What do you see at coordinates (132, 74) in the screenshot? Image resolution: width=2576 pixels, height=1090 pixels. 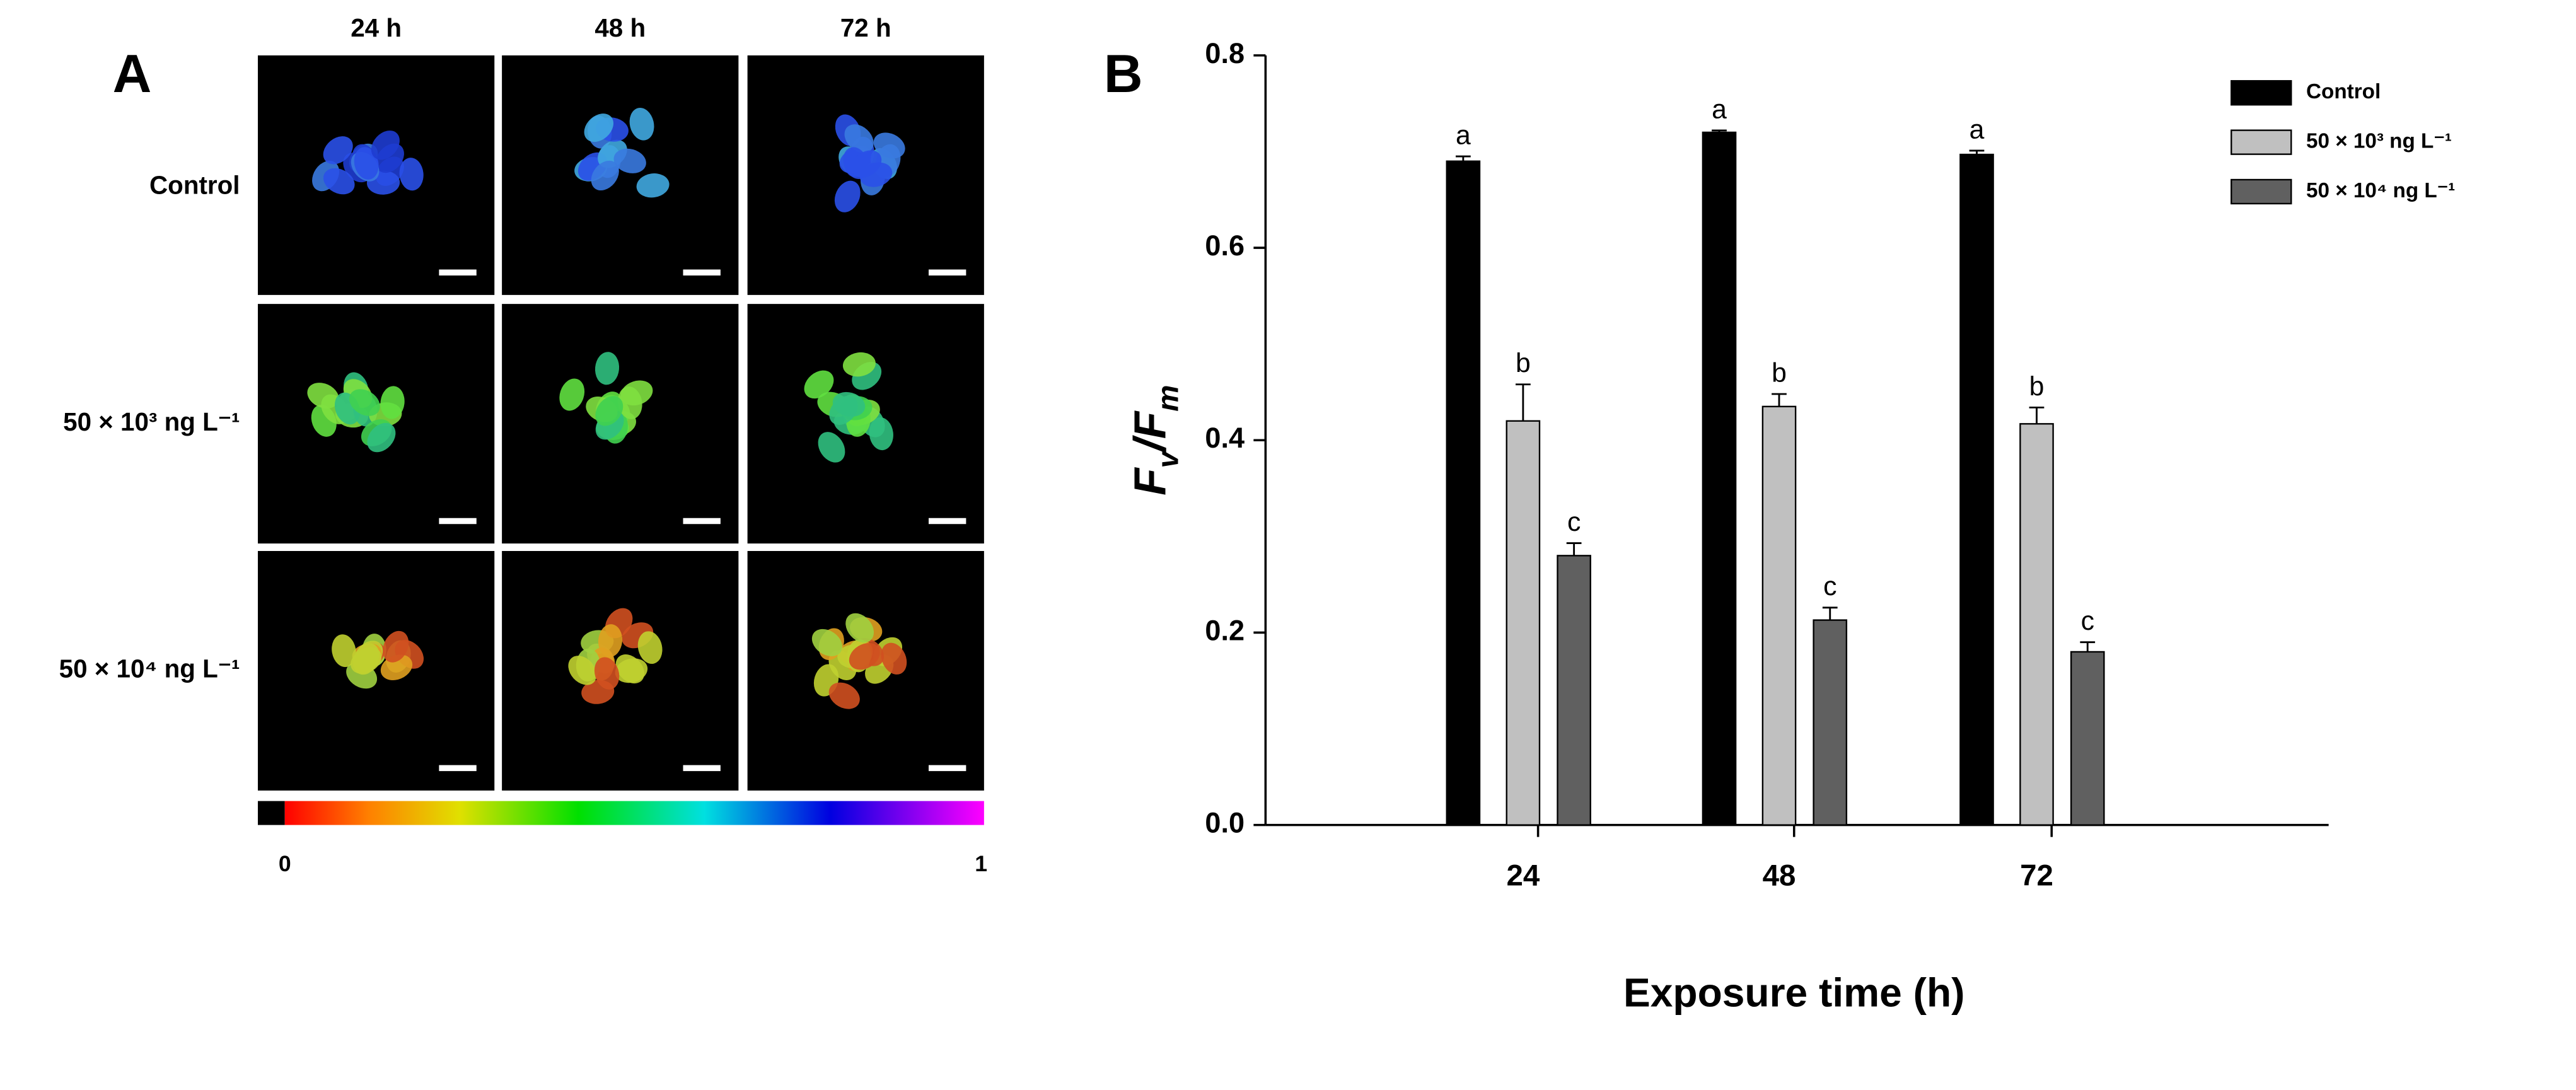 I see `panel-label: A` at bounding box center [132, 74].